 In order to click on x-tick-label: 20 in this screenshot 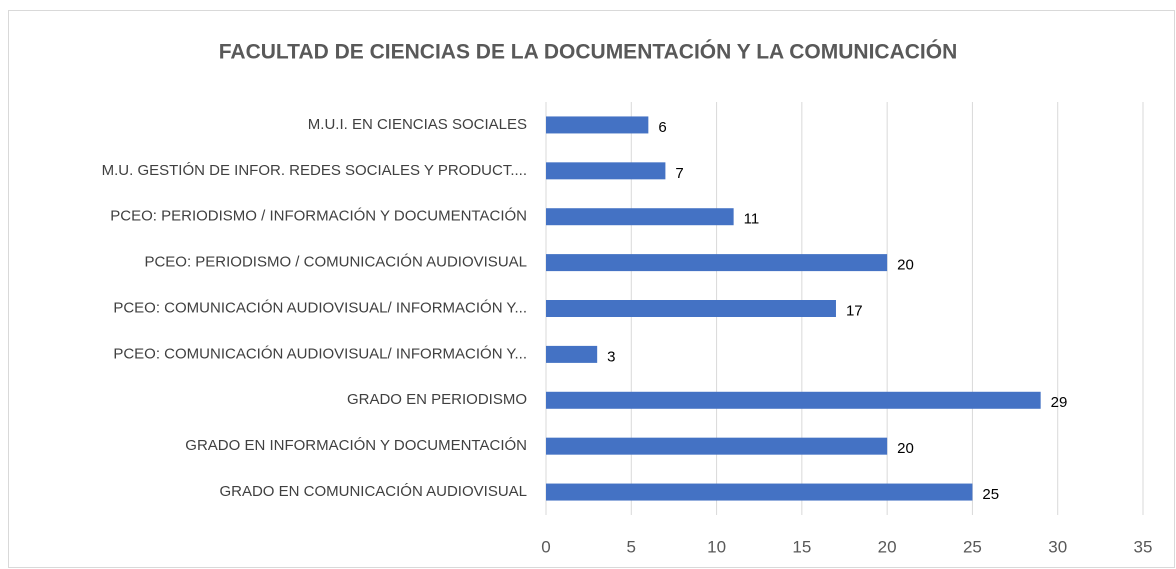, I will do `click(887, 546)`.